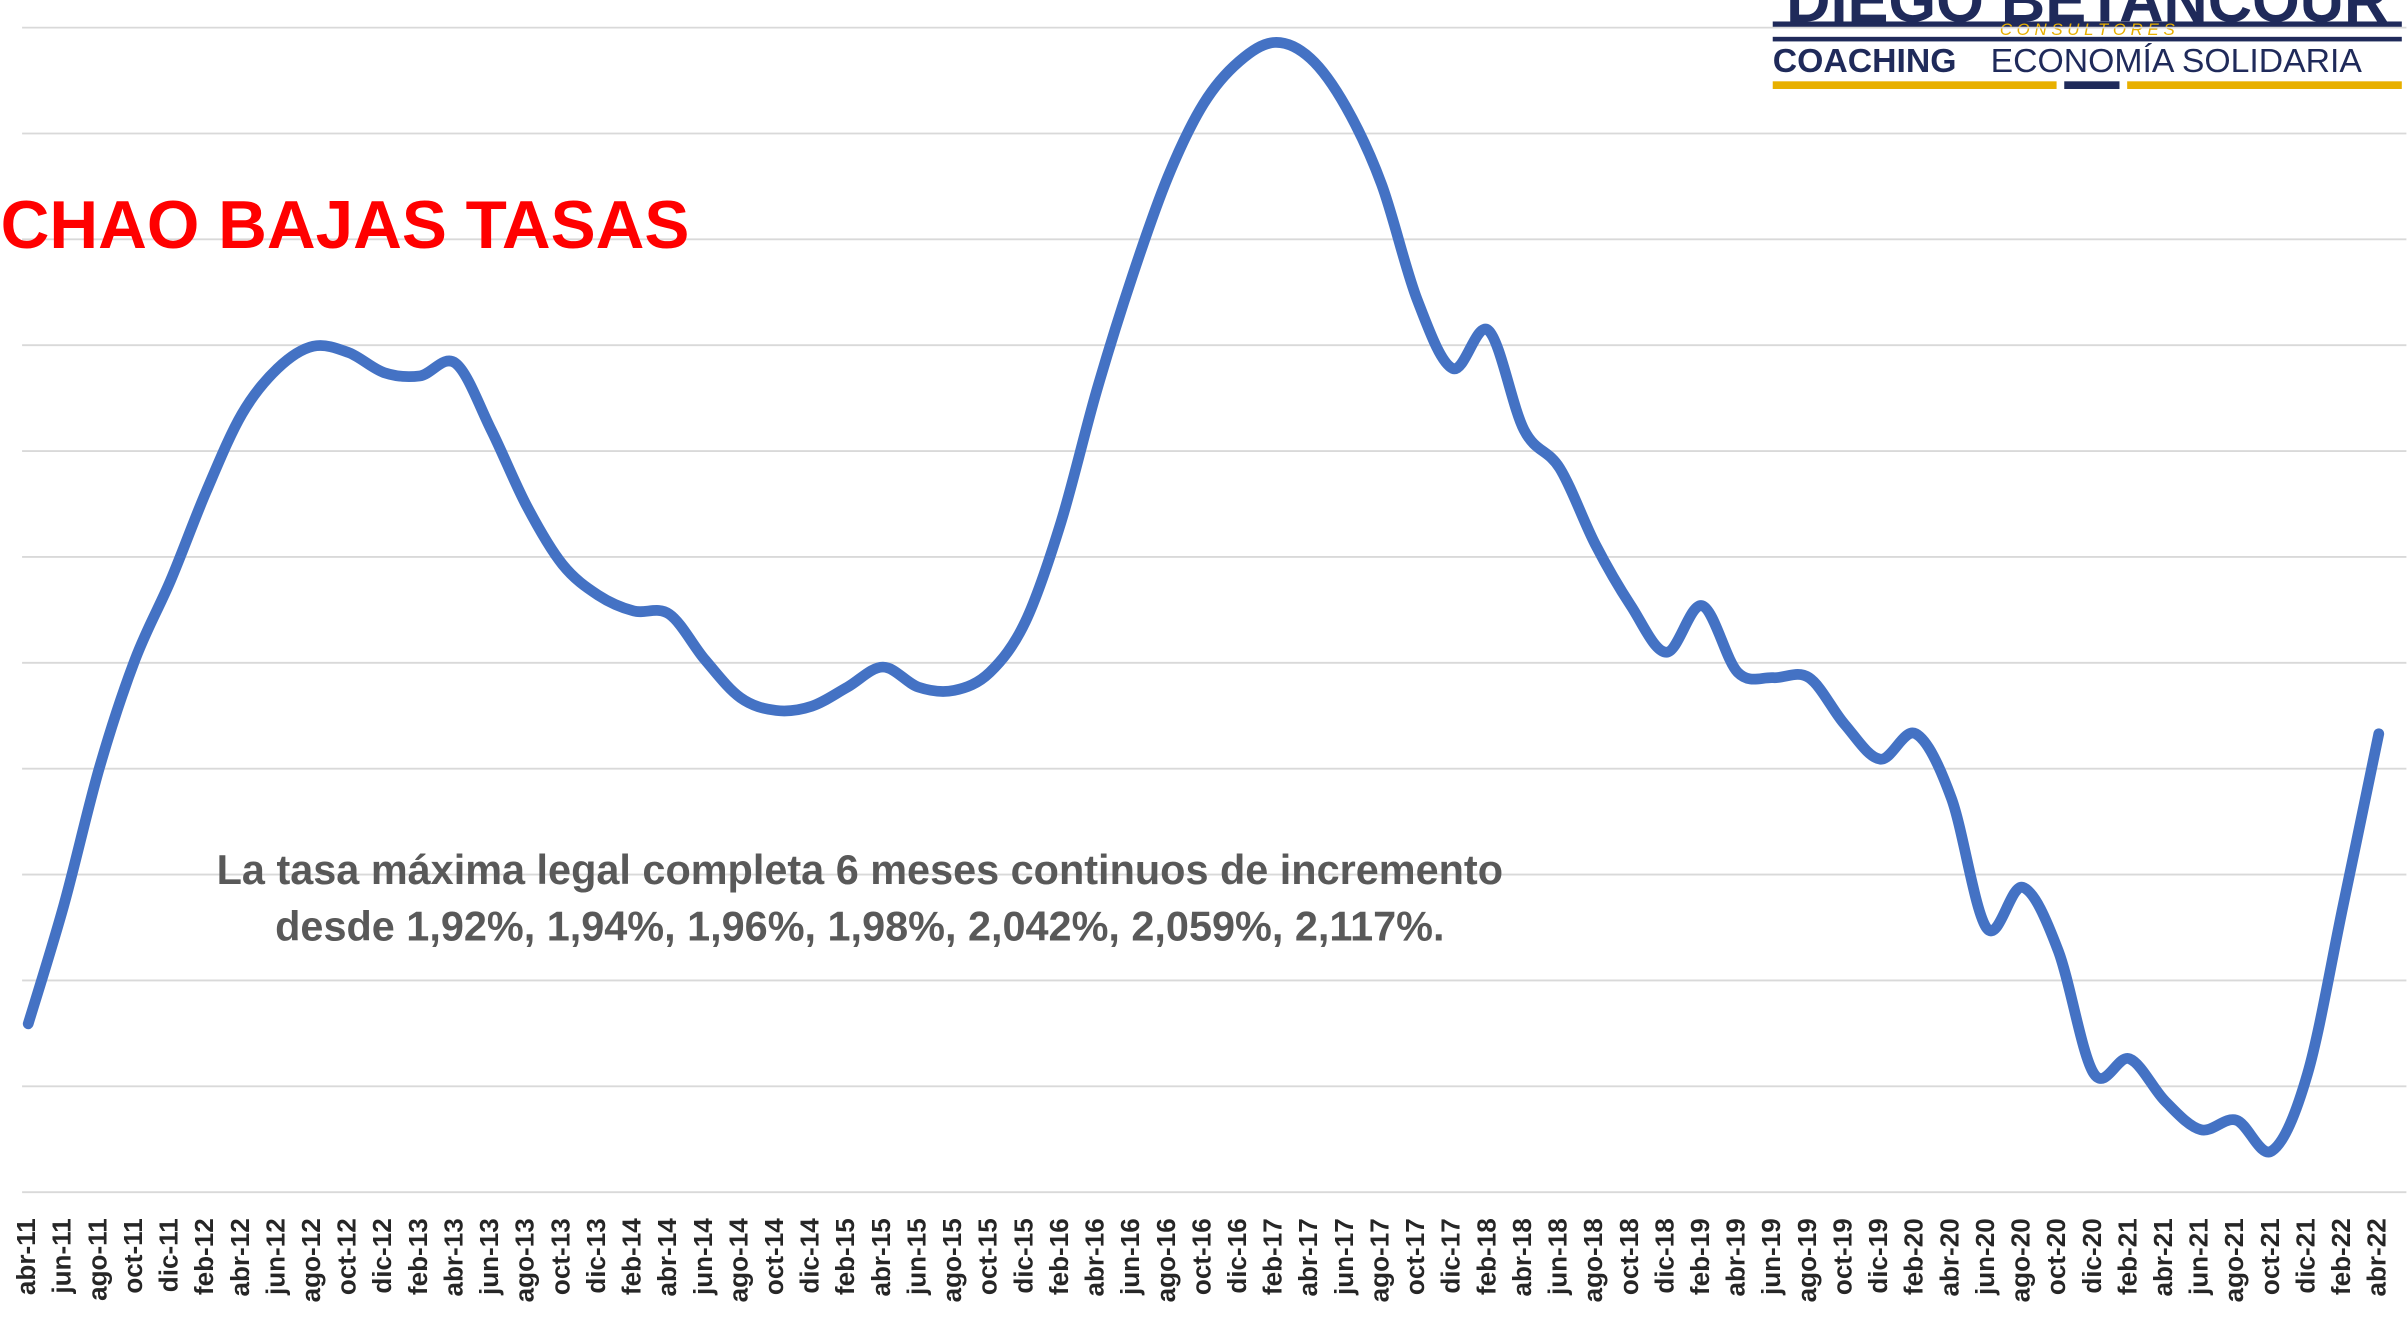 This screenshot has width=2407, height=1341. What do you see at coordinates (1451, 1255) in the screenshot?
I see `x-tick-label: dic-17` at bounding box center [1451, 1255].